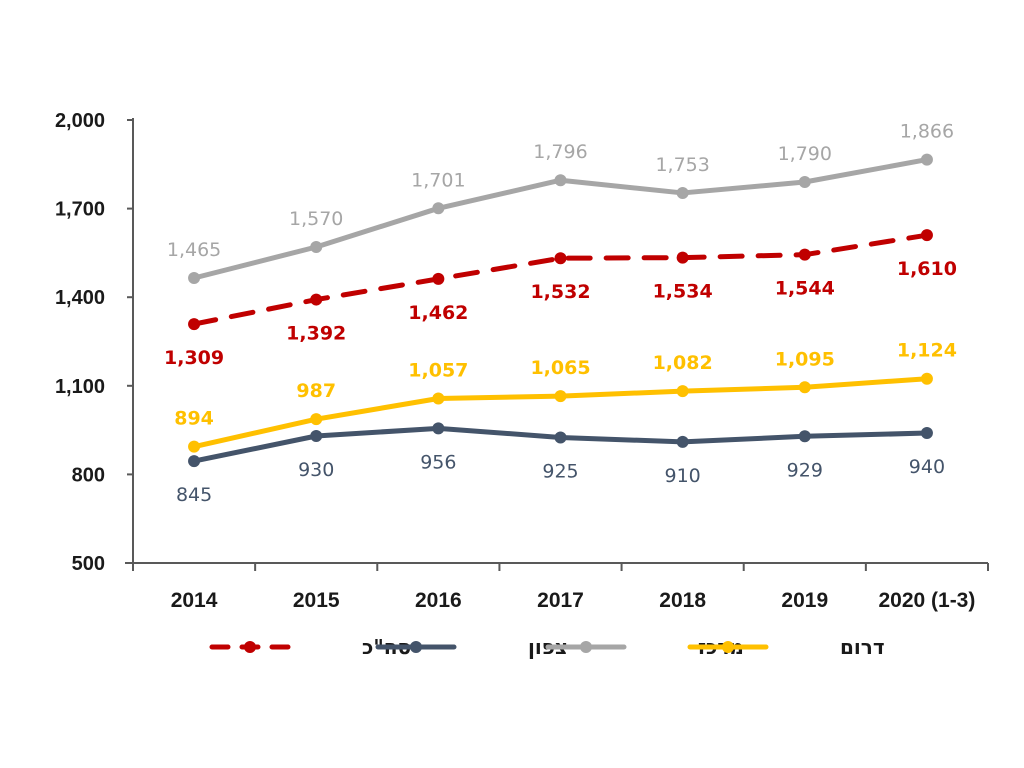  I want to click on data-label: 929, so click(805, 470).